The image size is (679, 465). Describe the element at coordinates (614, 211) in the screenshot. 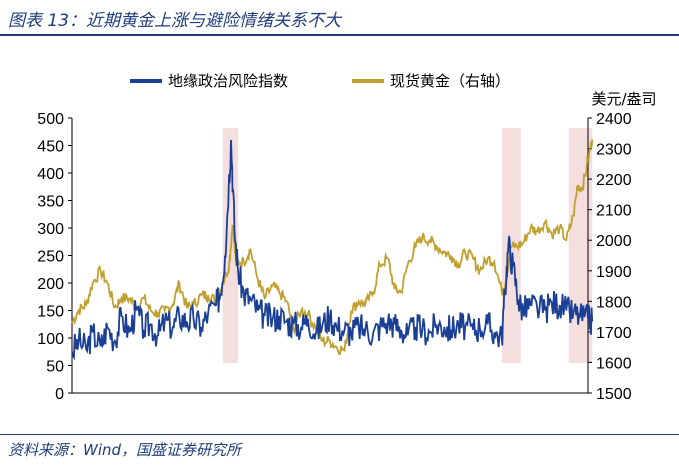

I see `right-tick-label-6: 2100` at that location.